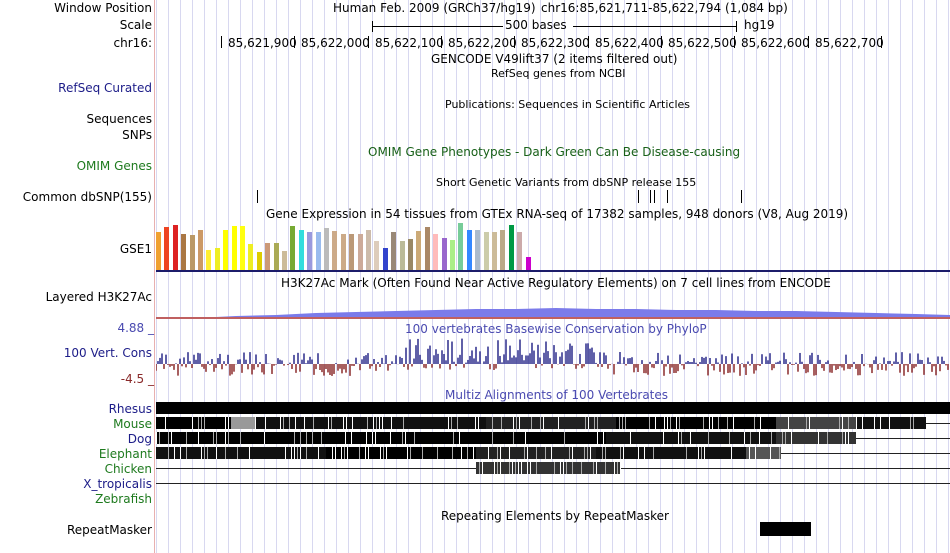 Image resolution: width=950 pixels, height=553 pixels. I want to click on alignment-row-mouse, so click(553, 423).